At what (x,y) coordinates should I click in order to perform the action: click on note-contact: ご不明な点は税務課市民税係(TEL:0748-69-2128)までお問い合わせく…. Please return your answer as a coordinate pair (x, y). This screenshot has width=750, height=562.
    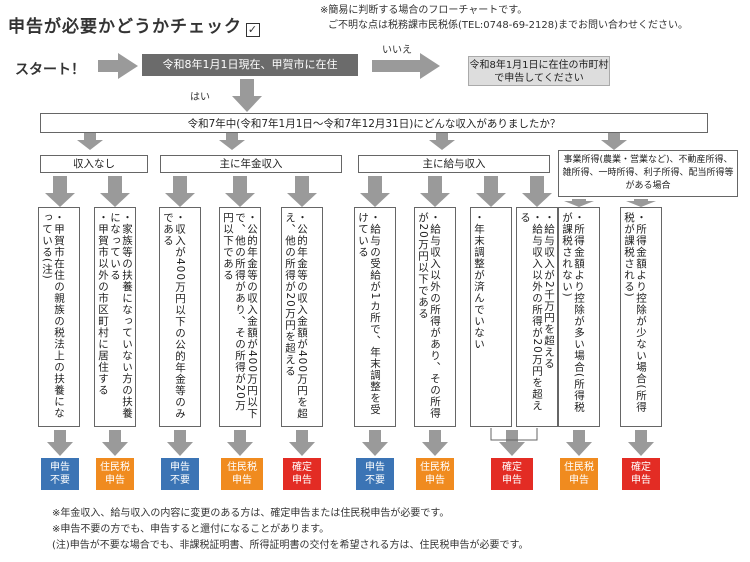
    Looking at the image, I should click on (508, 25).